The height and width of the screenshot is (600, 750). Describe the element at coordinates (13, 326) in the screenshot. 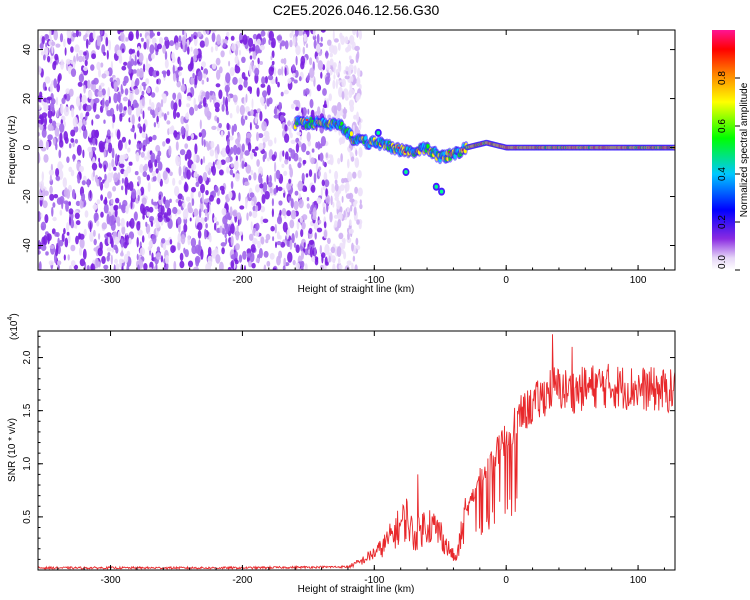

I see `snr-scale-label: (x104)` at that location.